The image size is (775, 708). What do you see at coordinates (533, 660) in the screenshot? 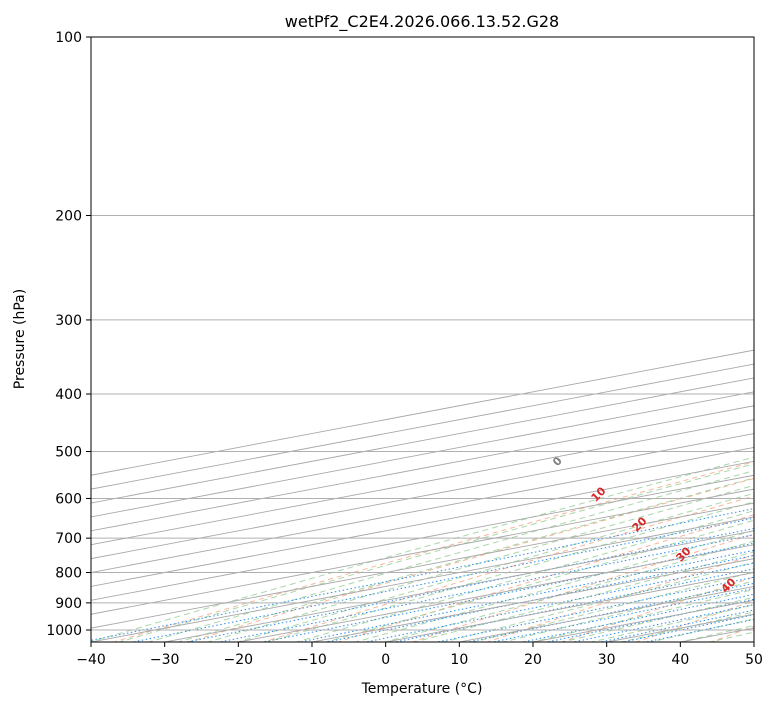
I see `x-tick-label: 20` at bounding box center [533, 660].